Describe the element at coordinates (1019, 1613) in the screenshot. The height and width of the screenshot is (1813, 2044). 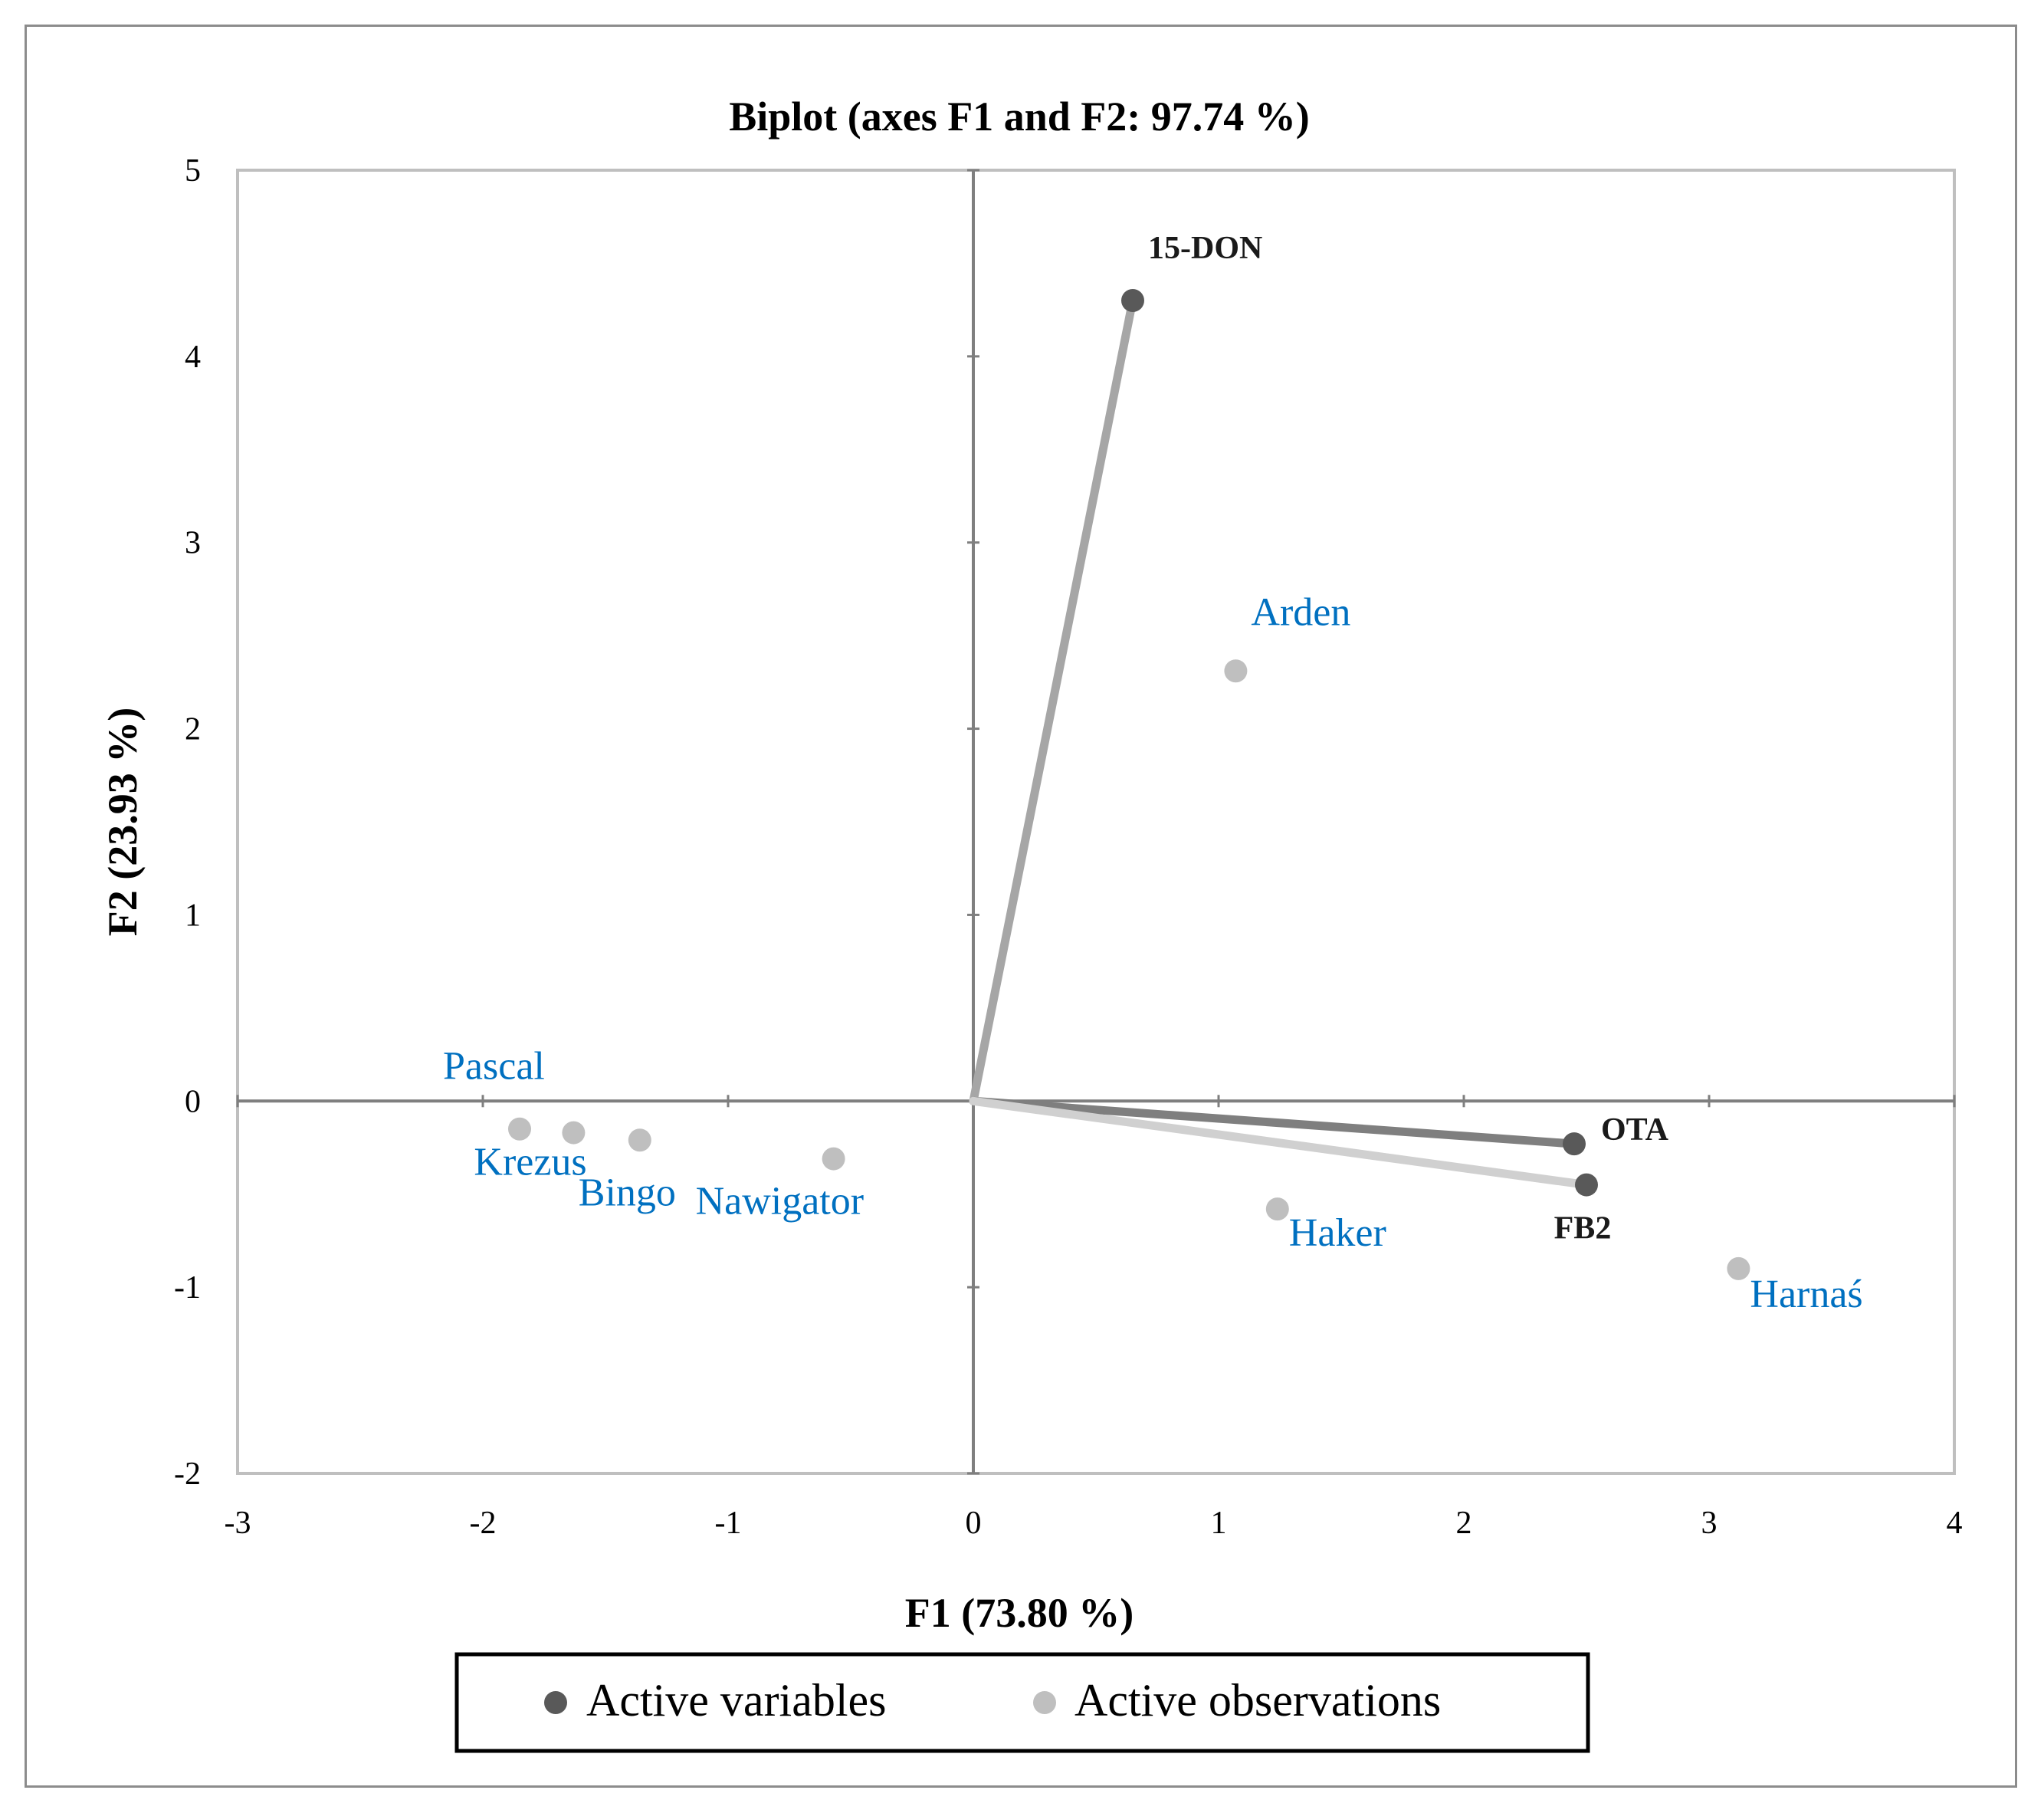
I see `x-axis-label: F1 (73.80 %)` at that location.